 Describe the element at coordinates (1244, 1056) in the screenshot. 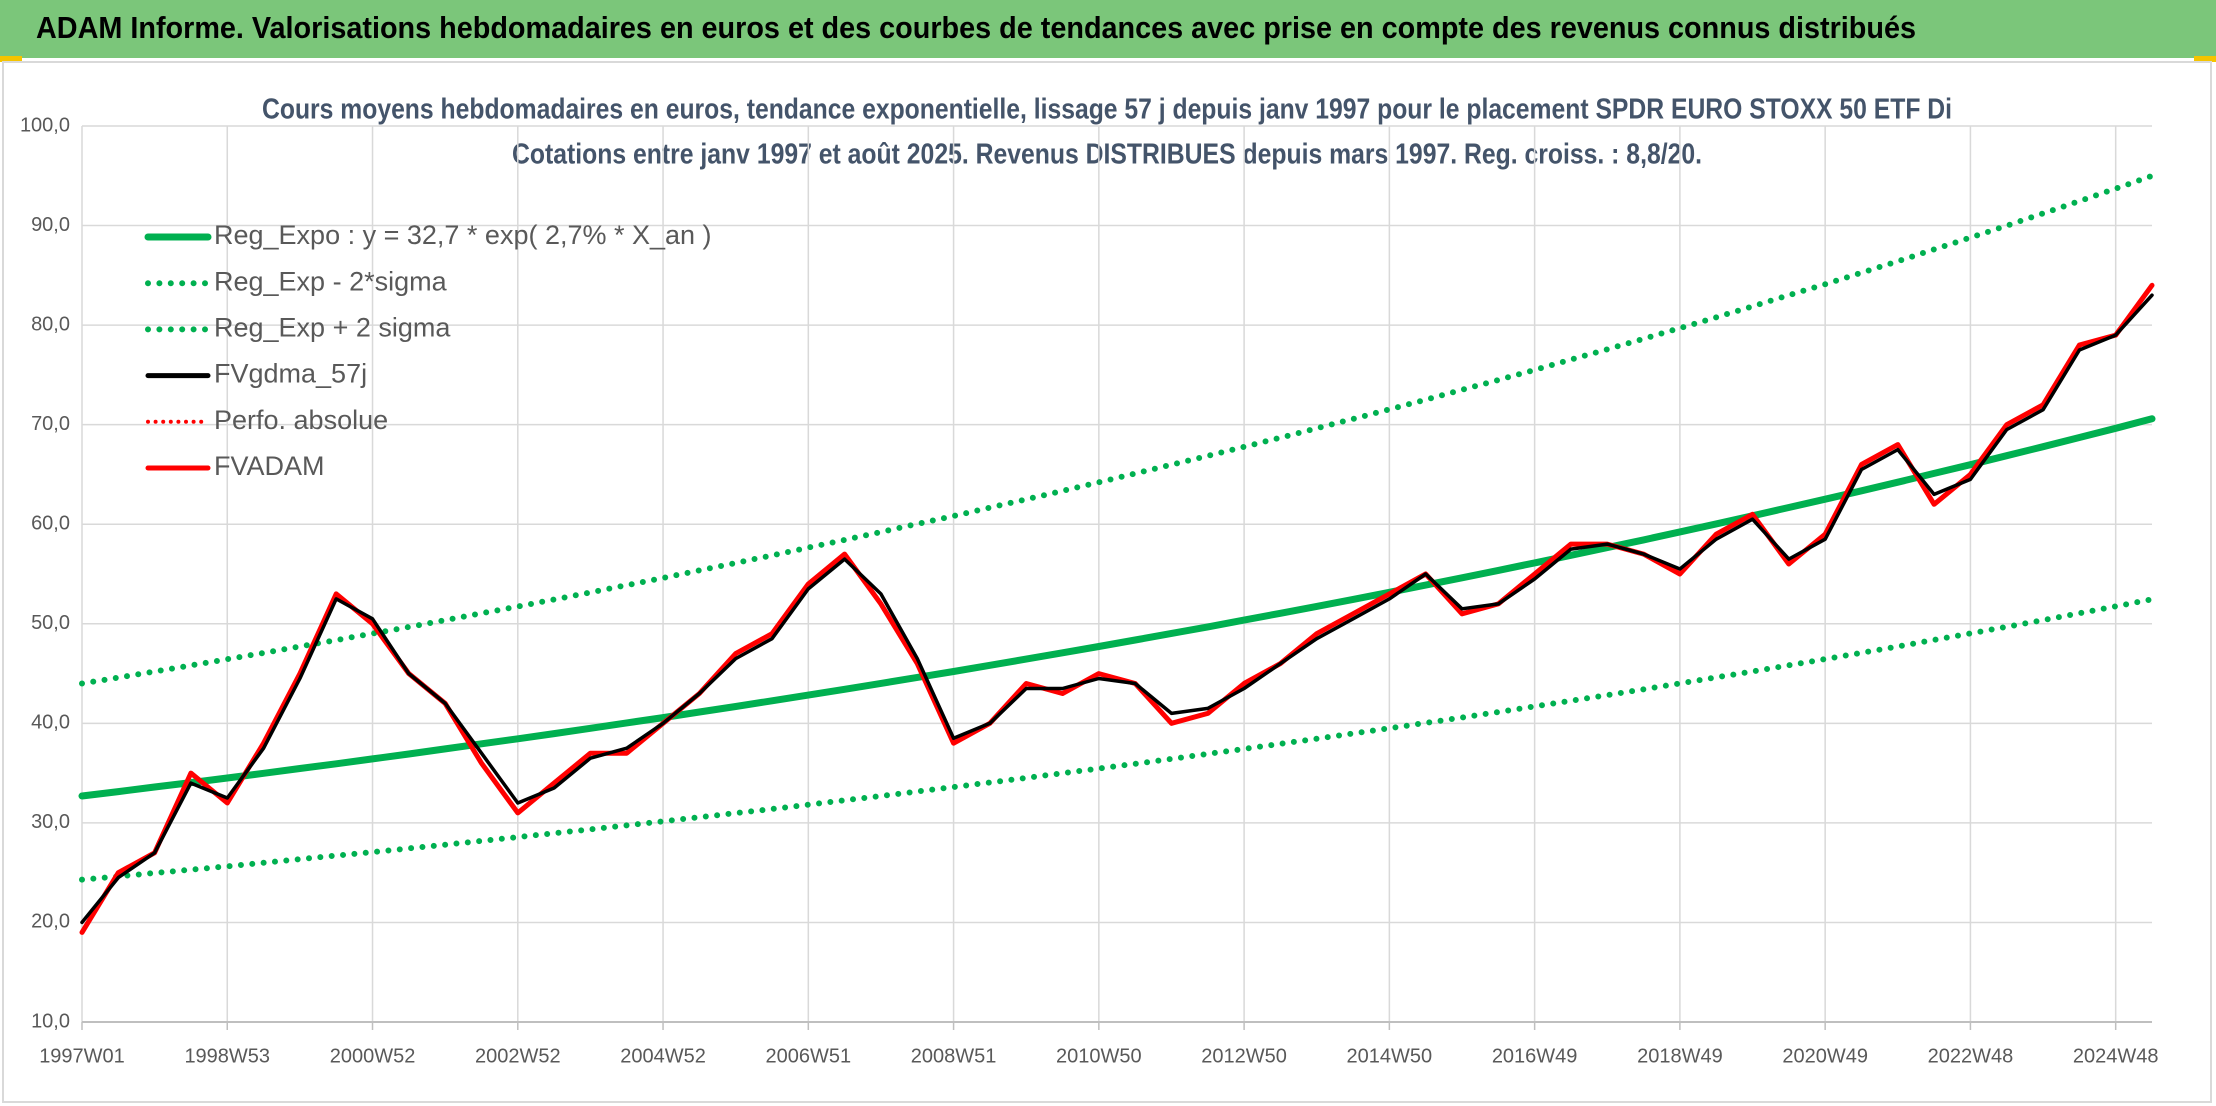

I see `x-tick-label: 2012W50` at that location.